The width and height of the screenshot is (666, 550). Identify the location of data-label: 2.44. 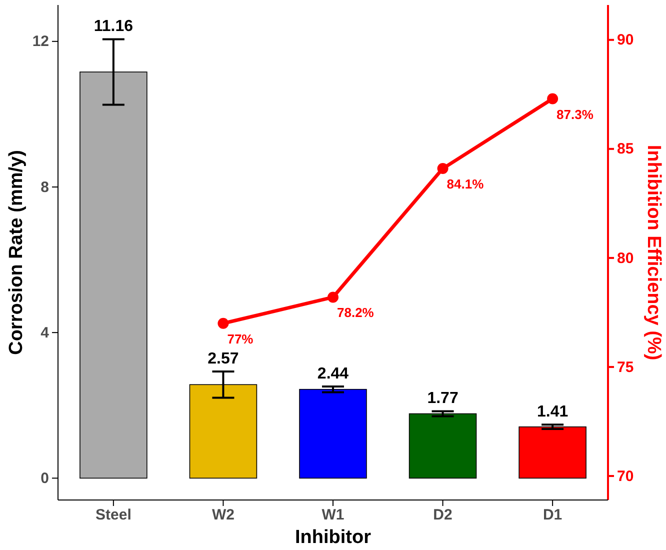
(333, 373).